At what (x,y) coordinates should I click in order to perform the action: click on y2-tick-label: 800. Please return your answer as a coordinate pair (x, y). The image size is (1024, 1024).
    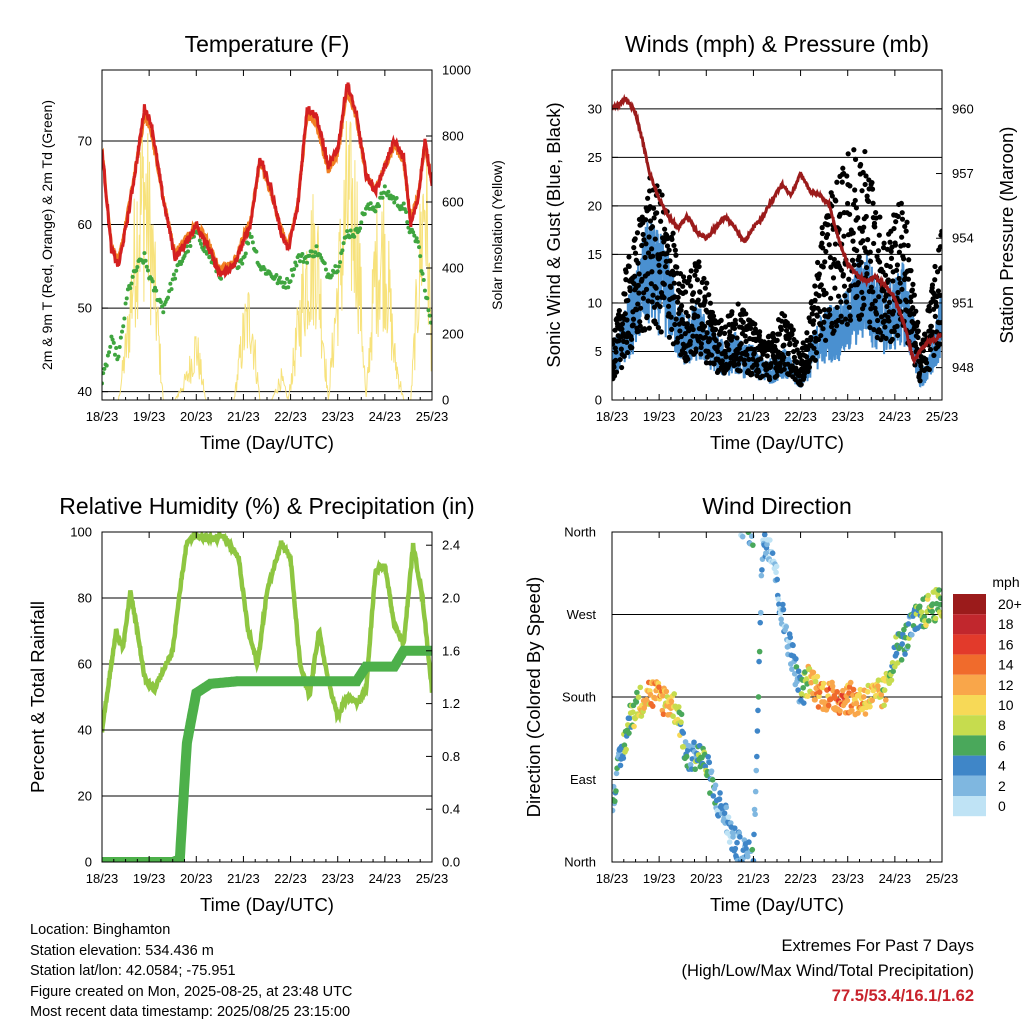
    Looking at the image, I should click on (453, 136).